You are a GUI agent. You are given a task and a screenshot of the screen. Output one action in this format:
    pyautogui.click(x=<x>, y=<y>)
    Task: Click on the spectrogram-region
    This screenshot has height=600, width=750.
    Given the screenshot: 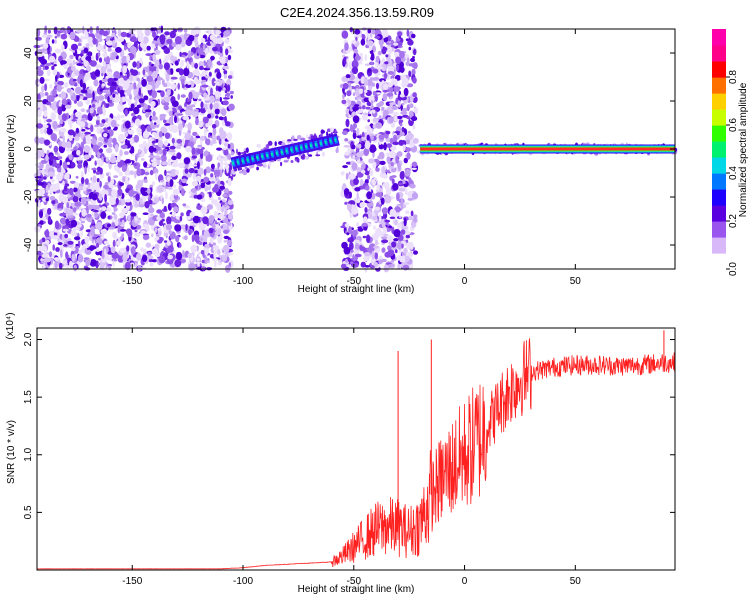 What is the action you would take?
    pyautogui.click(x=285, y=152)
    